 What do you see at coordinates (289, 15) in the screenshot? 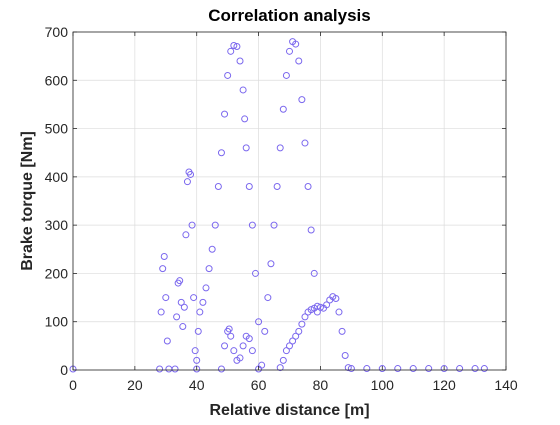
I see `chart-title: Correlation analysis` at bounding box center [289, 15].